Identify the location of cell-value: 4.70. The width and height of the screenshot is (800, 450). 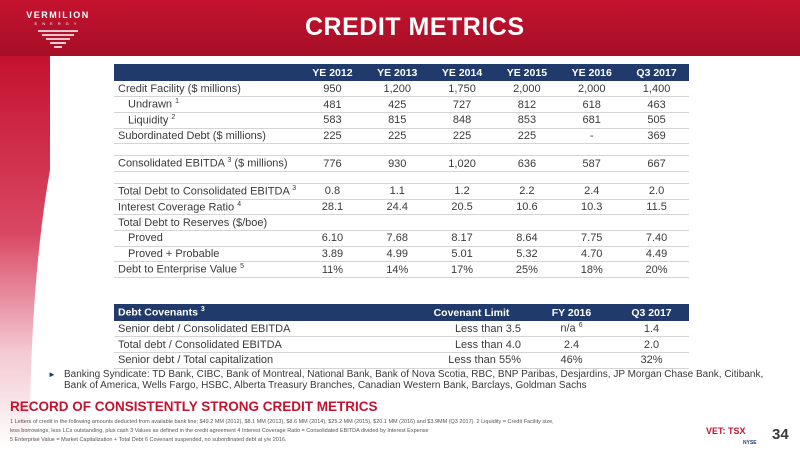
(592, 254).